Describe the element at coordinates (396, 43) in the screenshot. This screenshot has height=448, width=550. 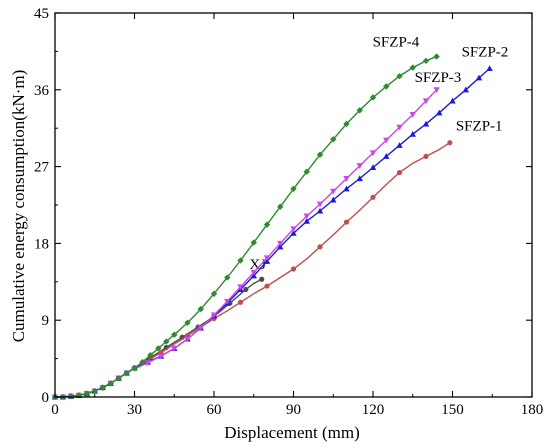
I see `series-label: SFZP-4` at that location.